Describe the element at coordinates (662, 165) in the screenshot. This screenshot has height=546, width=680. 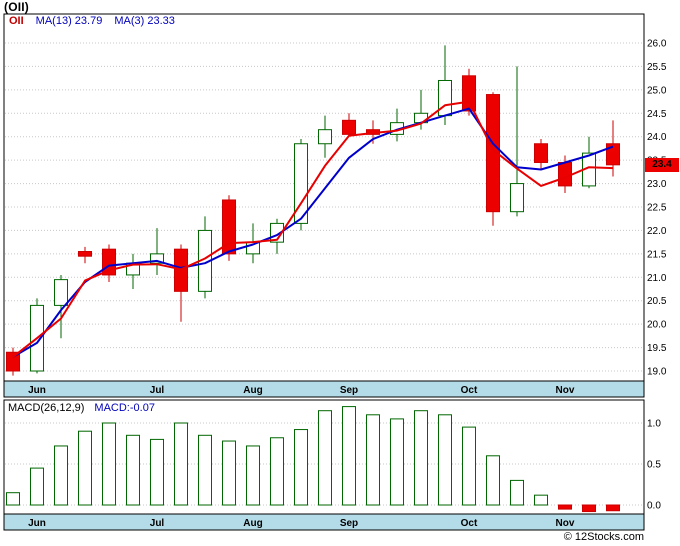
I see `current-price-tag: 23.4` at that location.